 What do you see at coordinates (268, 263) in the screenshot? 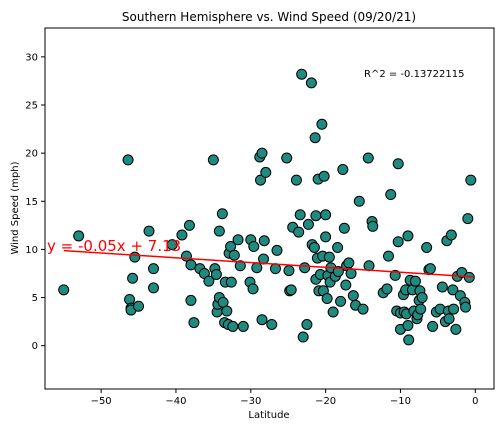
I see `regression-line` at bounding box center [268, 263].